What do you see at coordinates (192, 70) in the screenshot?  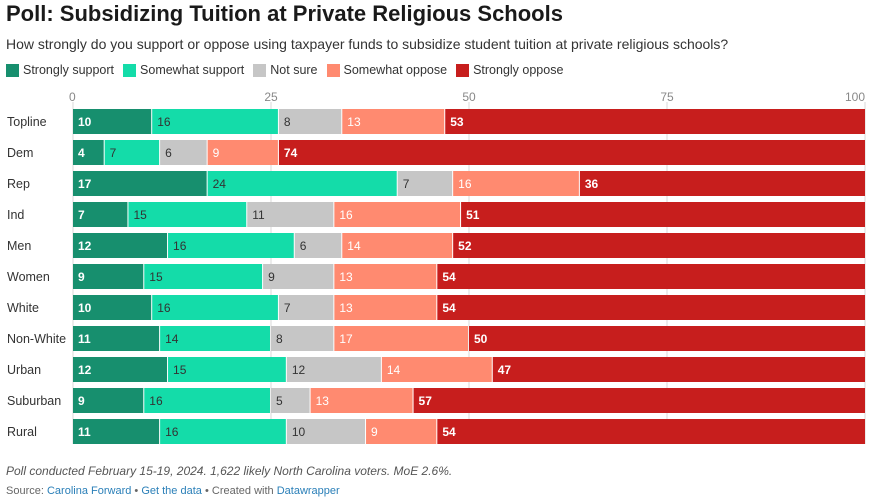 I see `legend-label-somewhat-support: Somewhat support` at bounding box center [192, 70].